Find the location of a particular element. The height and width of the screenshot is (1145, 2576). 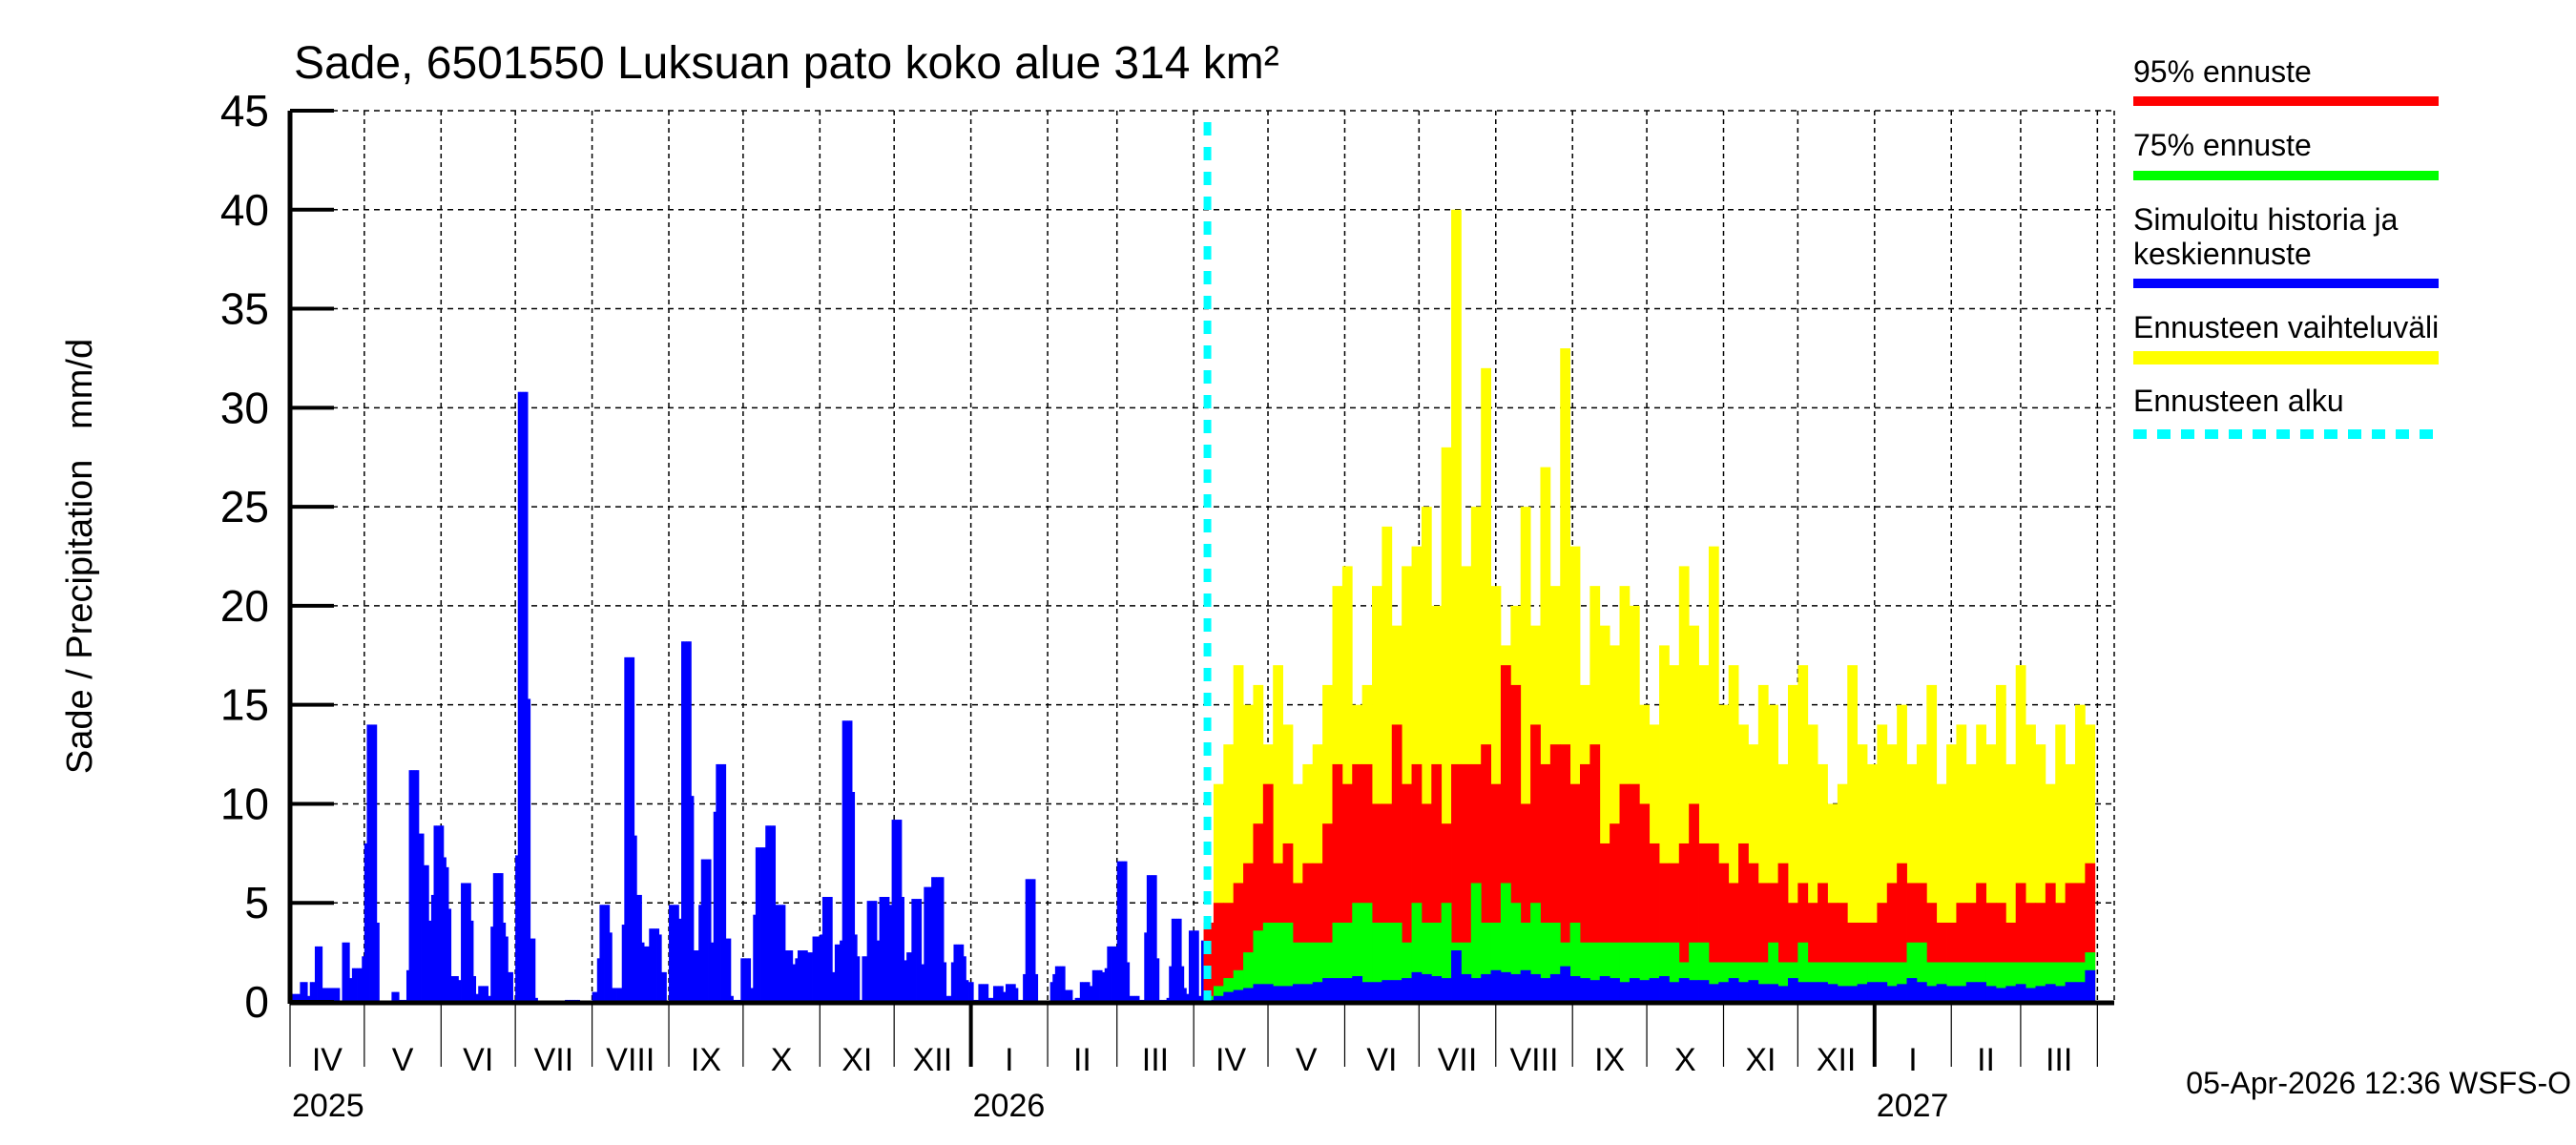

y-tick-label: 0 is located at coordinates (256, 1002).